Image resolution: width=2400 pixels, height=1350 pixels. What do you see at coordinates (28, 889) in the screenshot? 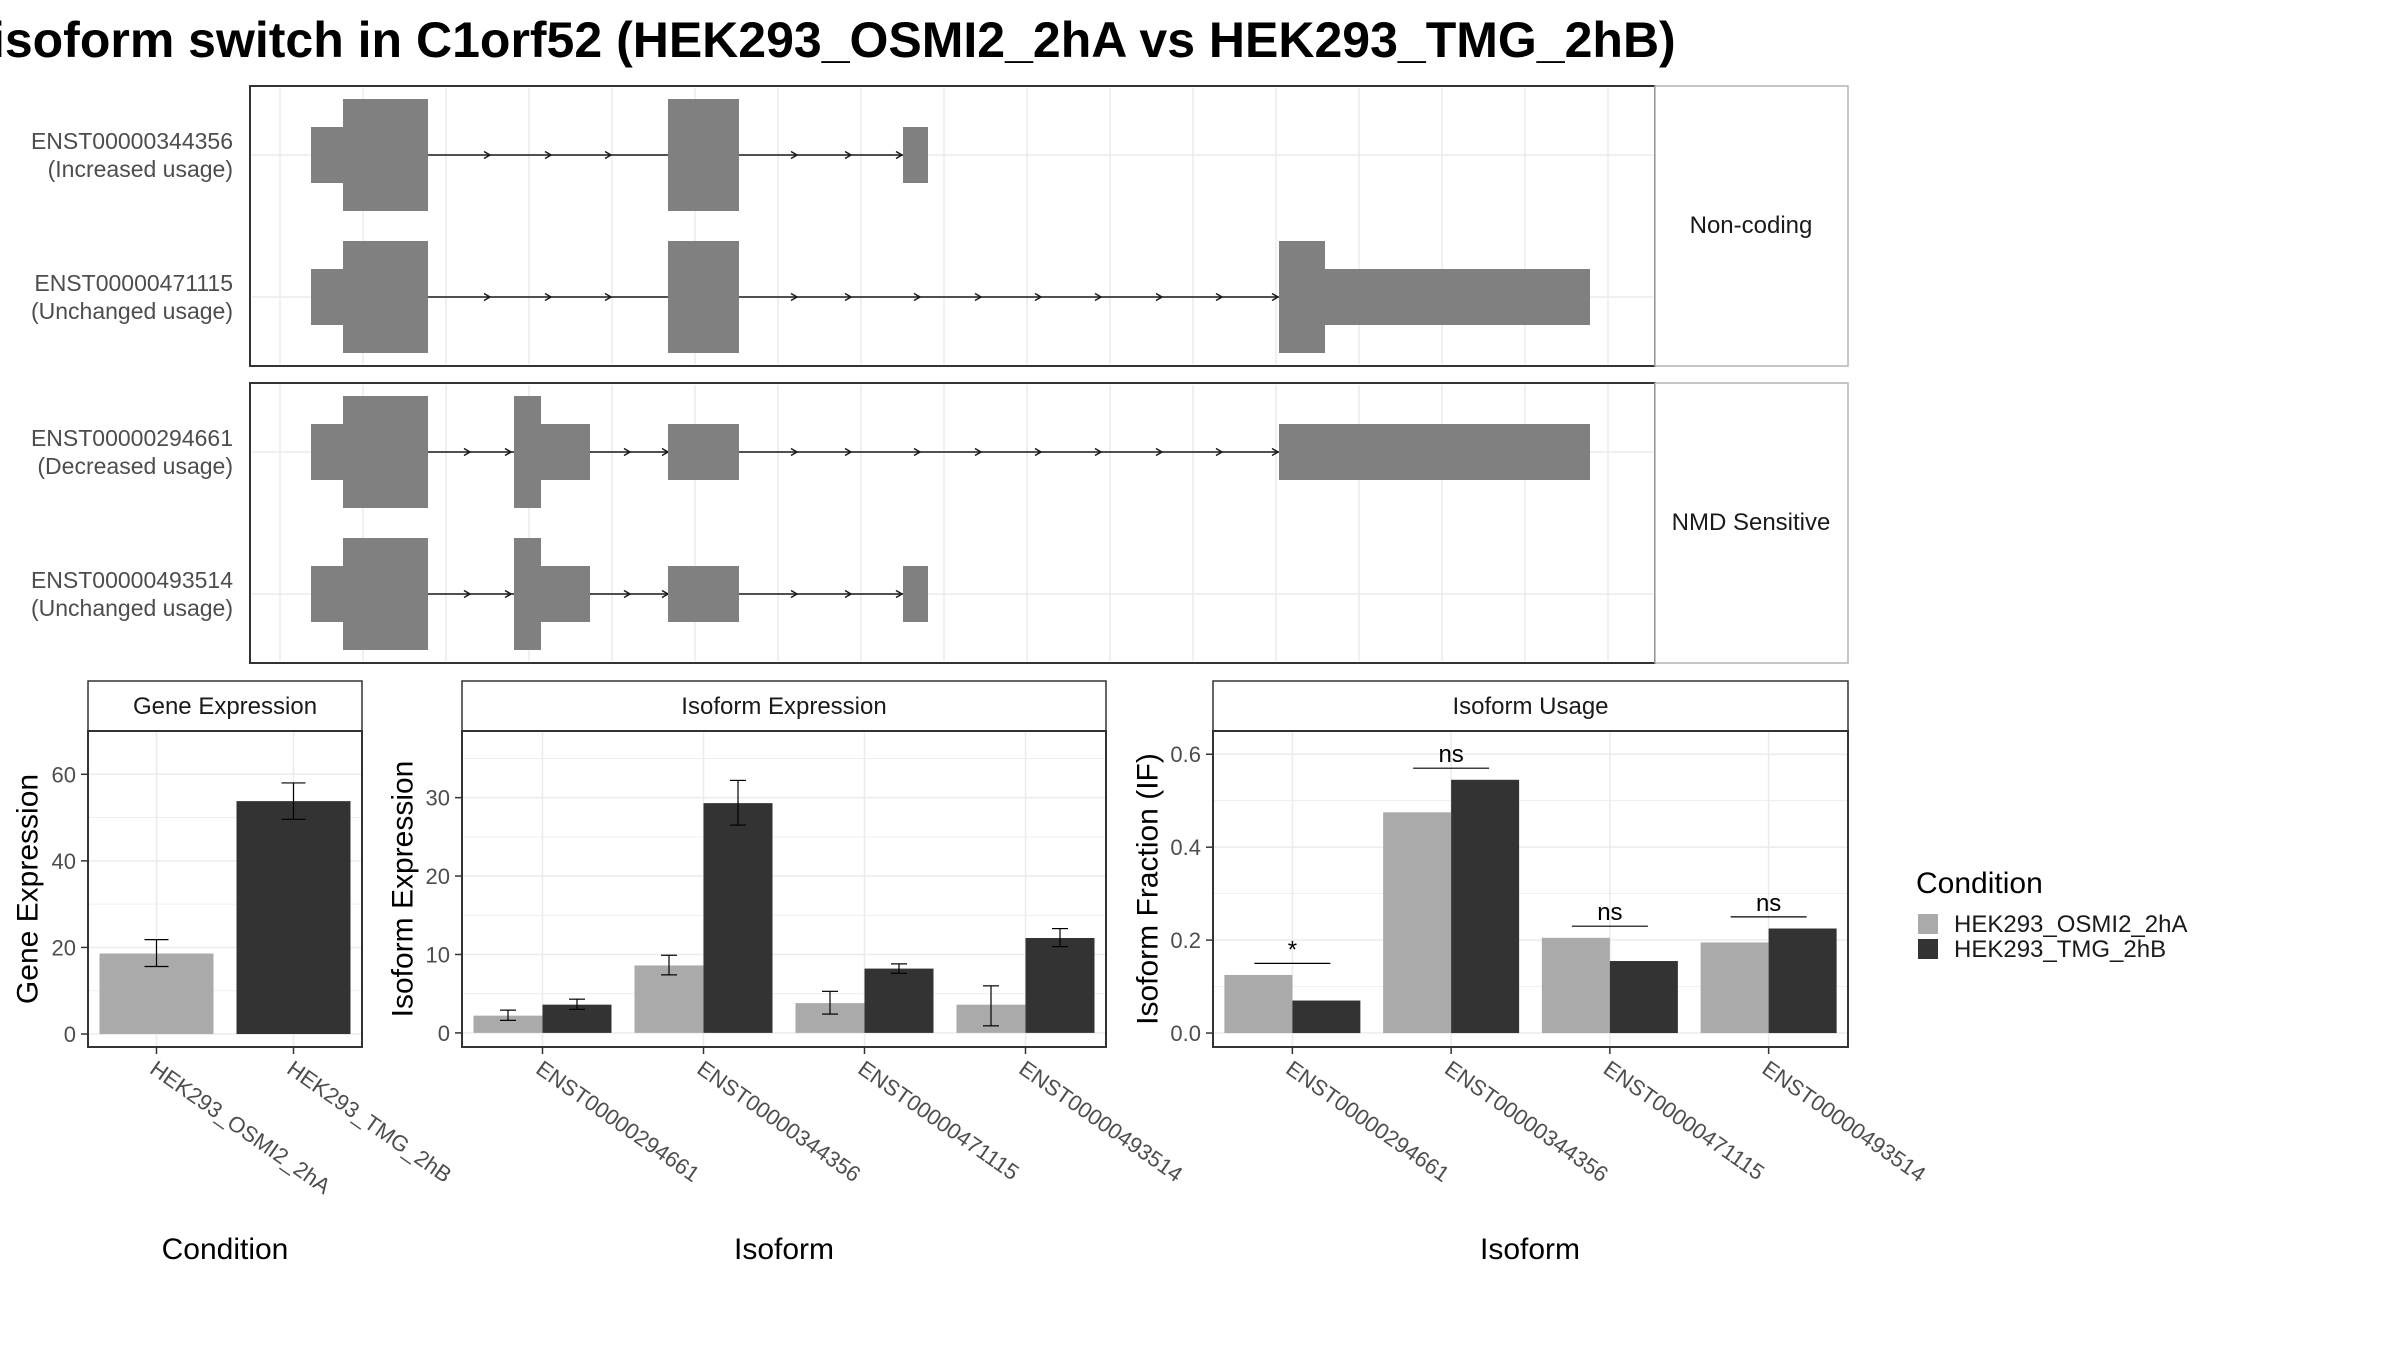
I see `y-axis-title: Gene Expression` at bounding box center [28, 889].